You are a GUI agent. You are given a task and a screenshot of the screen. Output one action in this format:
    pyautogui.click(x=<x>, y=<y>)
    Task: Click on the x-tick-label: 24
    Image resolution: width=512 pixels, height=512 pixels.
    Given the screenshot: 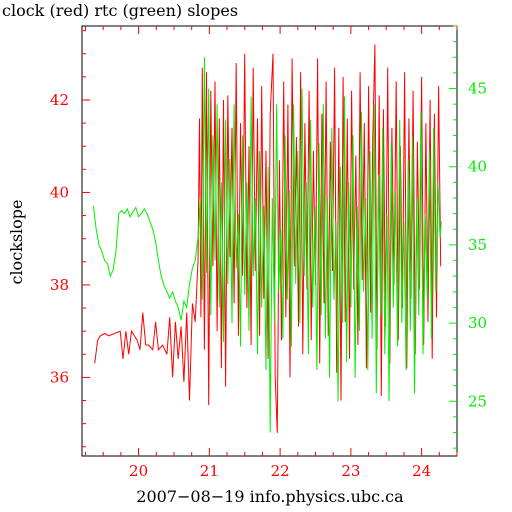 What is the action you would take?
    pyautogui.click(x=421, y=471)
    